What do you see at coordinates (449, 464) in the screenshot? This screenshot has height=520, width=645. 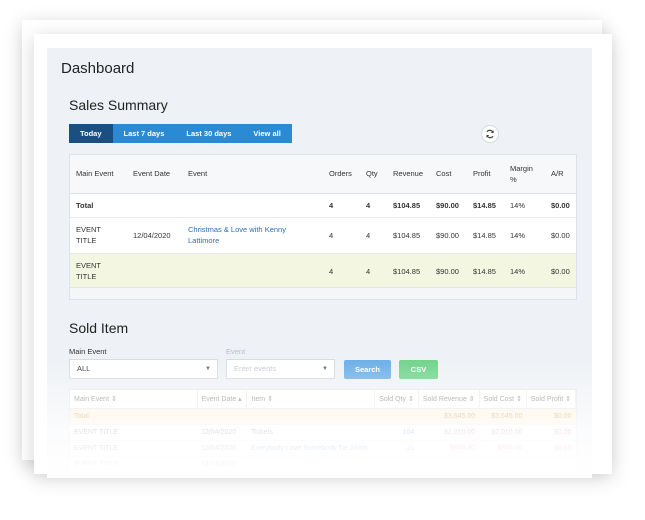 I see `revenue-cell` at bounding box center [449, 464].